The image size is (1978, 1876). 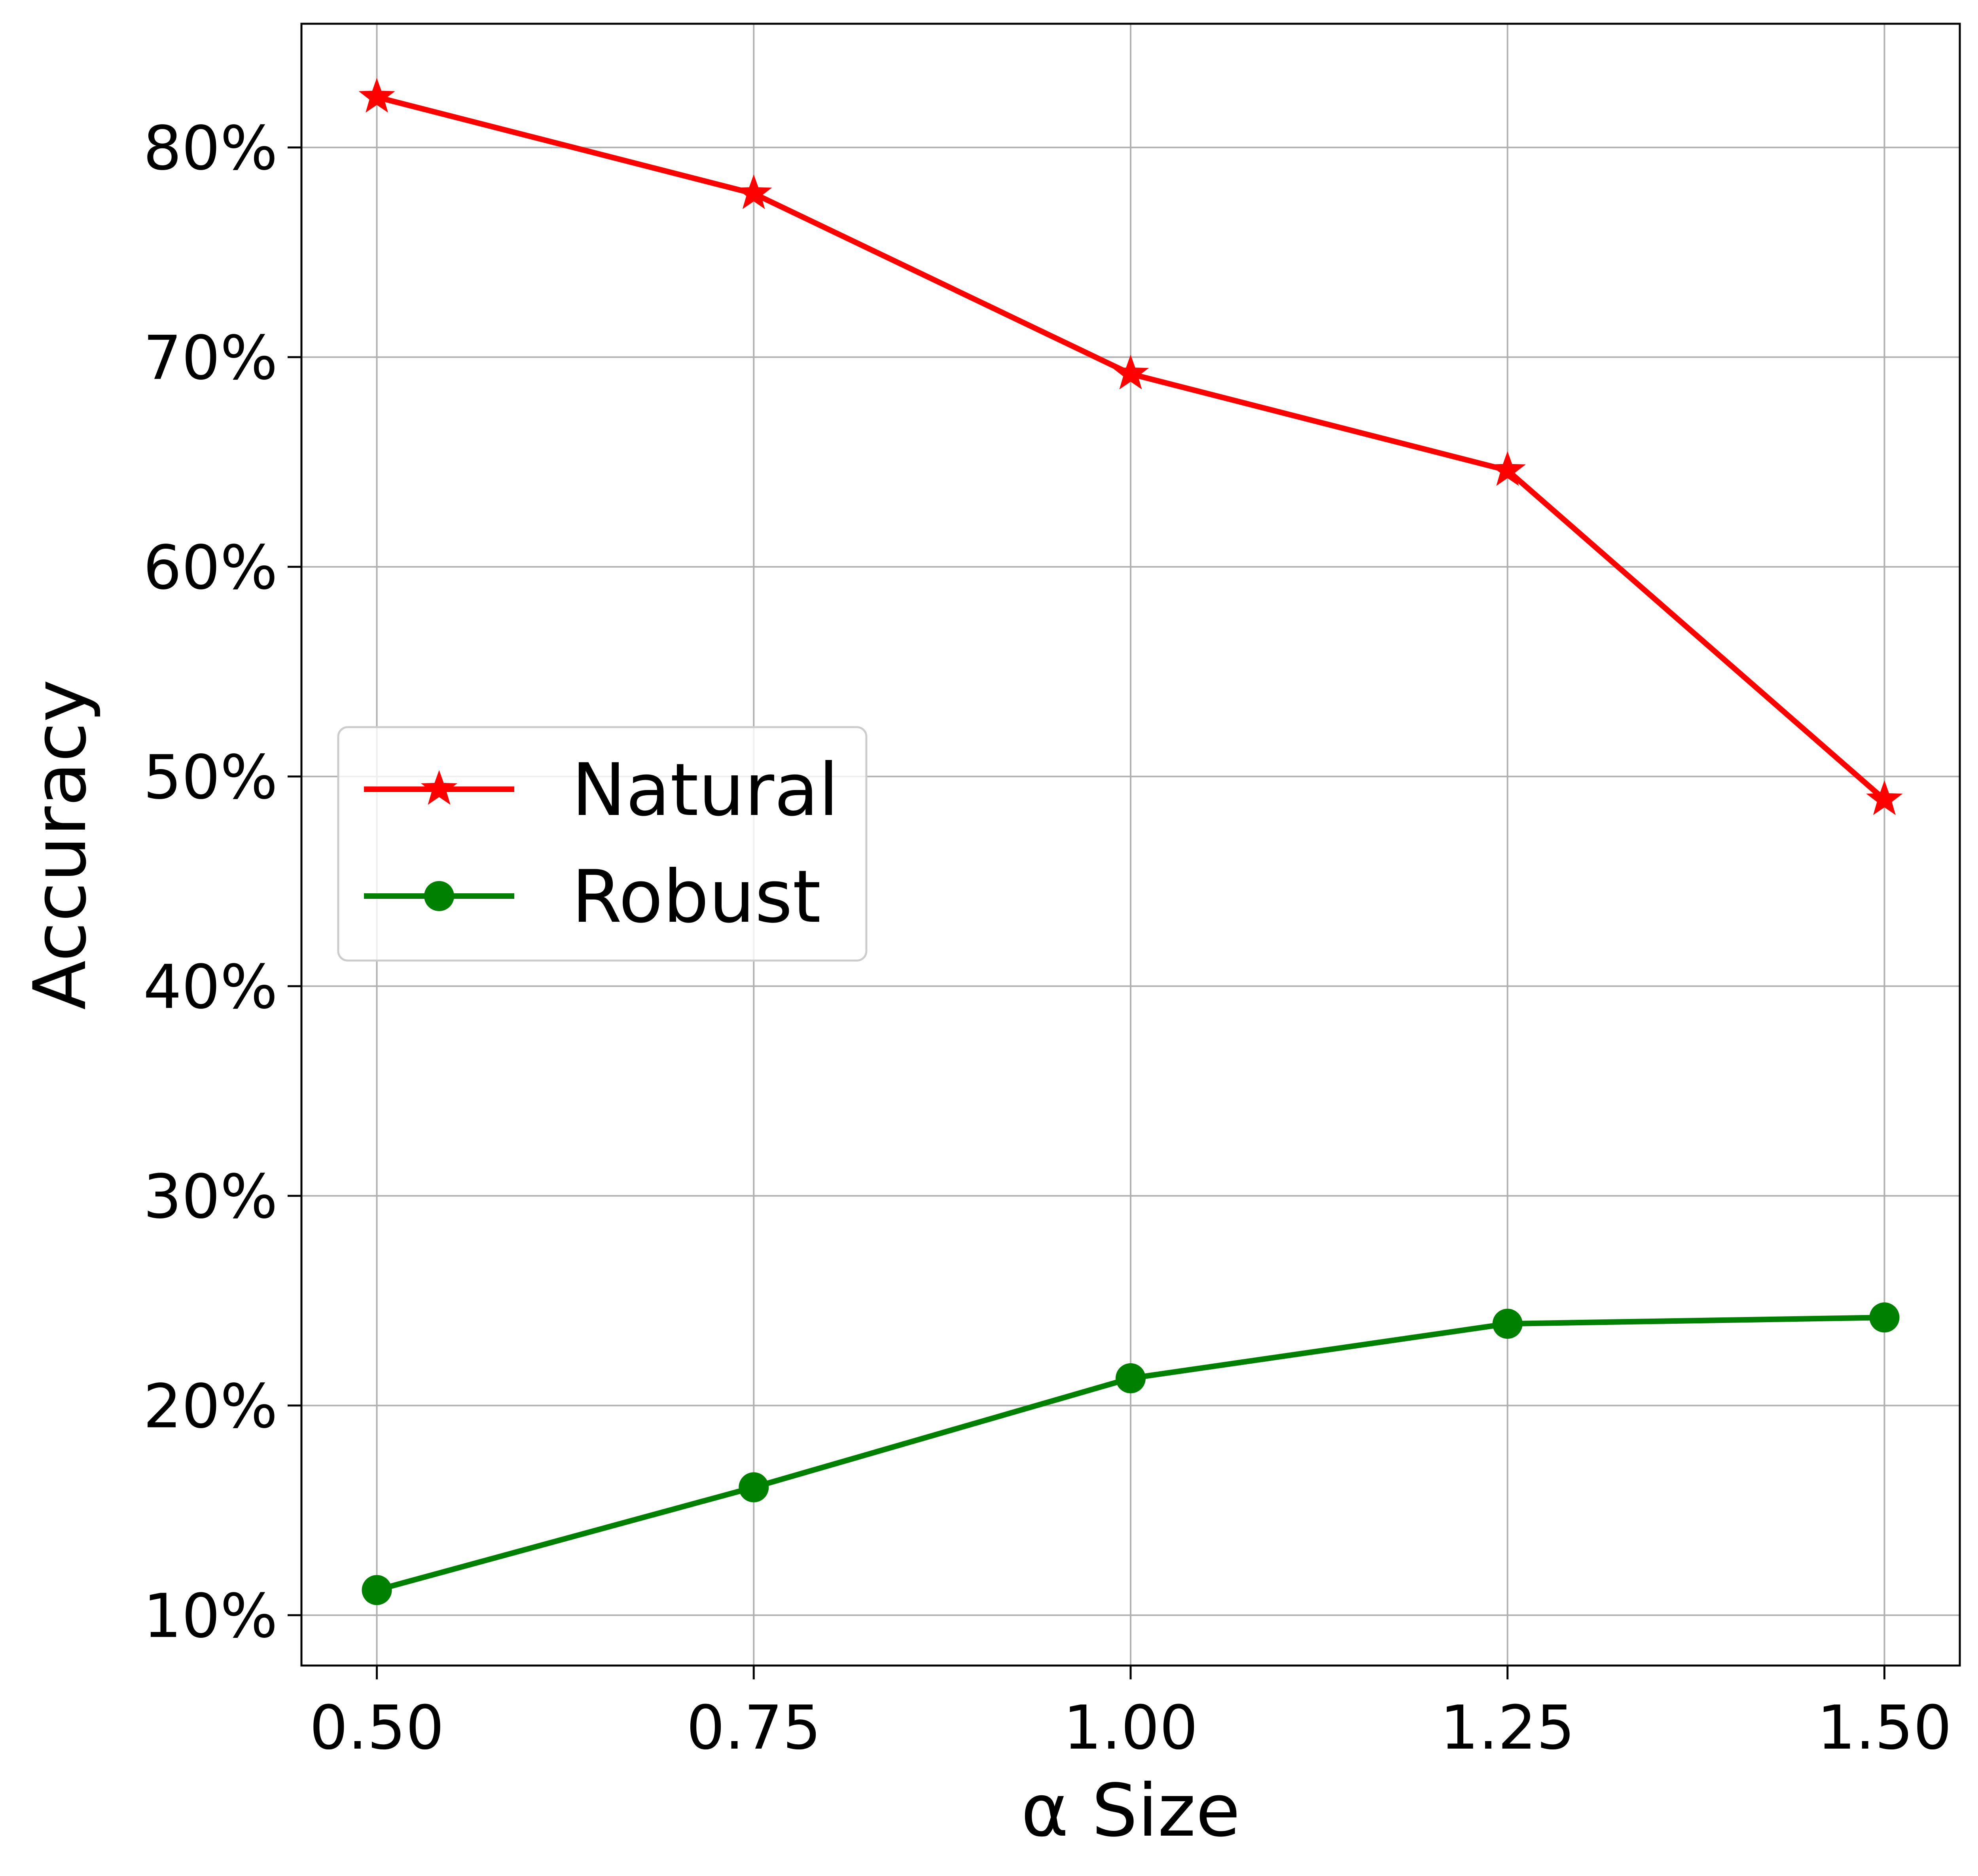 I want to click on legend-label: Robust, so click(x=696, y=897).